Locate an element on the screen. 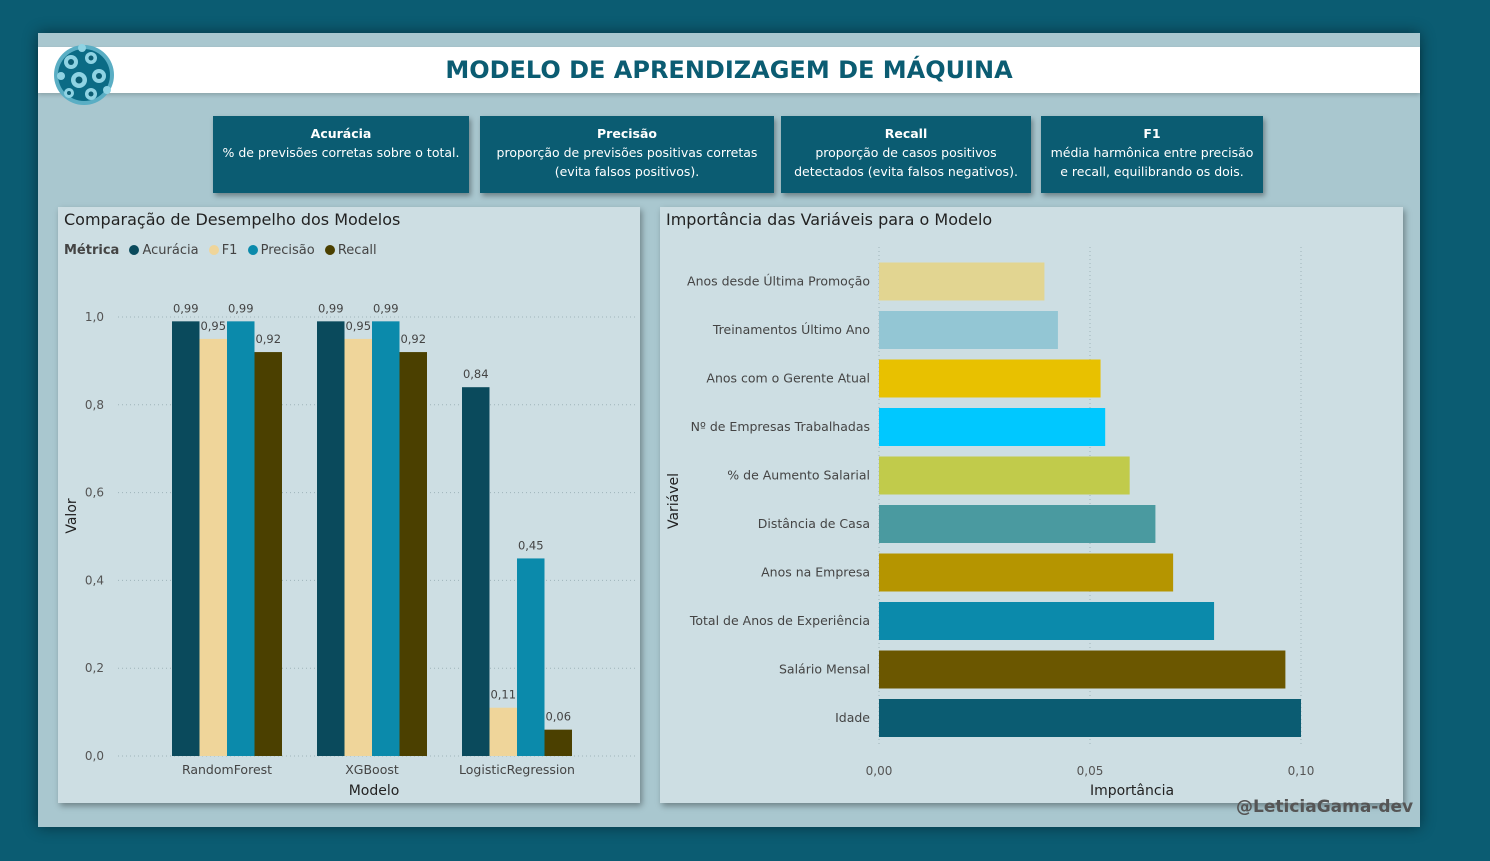 The height and width of the screenshot is (861, 1490). y-tick-label: 0,2 is located at coordinates (94, 668).